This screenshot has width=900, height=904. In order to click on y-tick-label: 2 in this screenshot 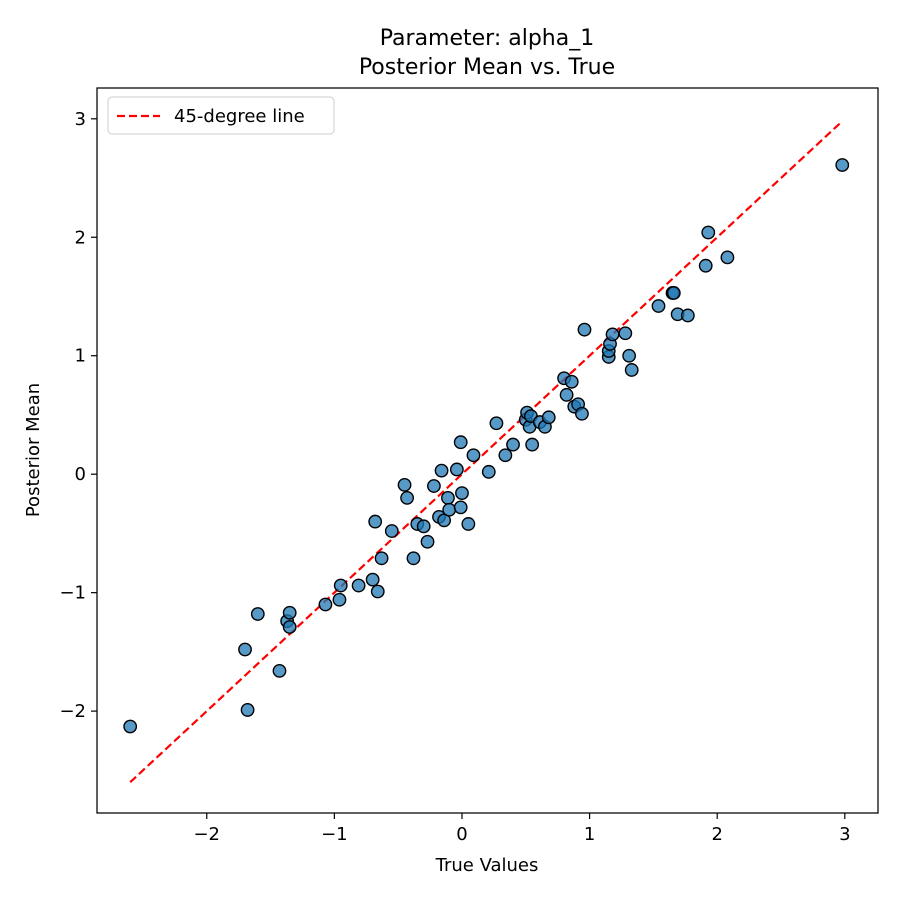, I will do `click(80, 237)`.